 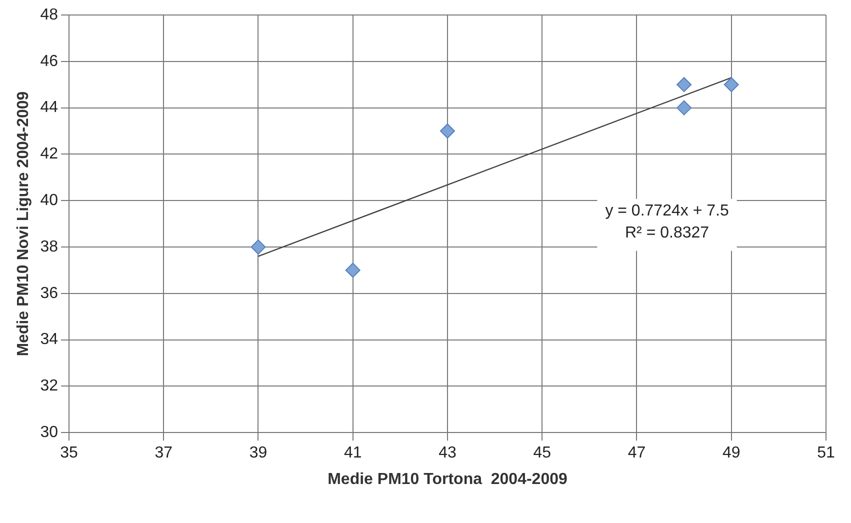 What do you see at coordinates (49, 154) in the screenshot?
I see `y-tick-label: 42` at bounding box center [49, 154].